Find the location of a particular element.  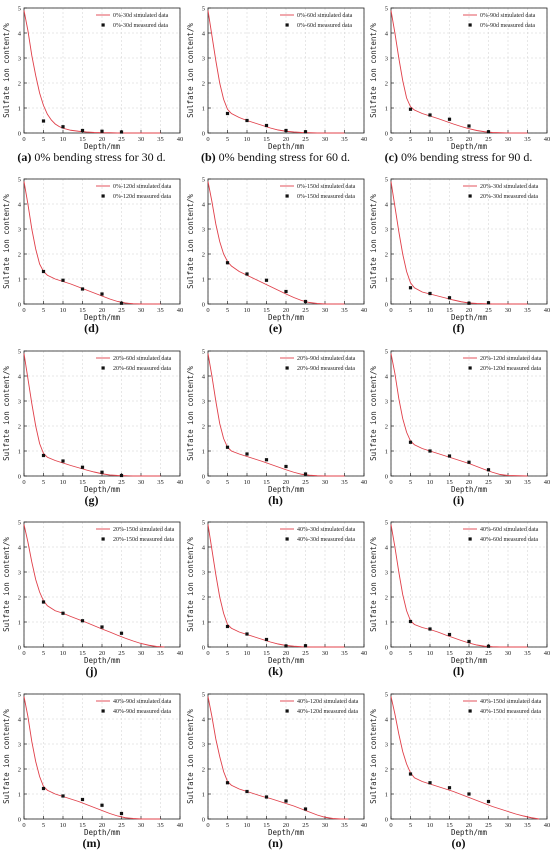

legend-simulated-label: 20%-90d simulated data is located at coordinates (326, 359).